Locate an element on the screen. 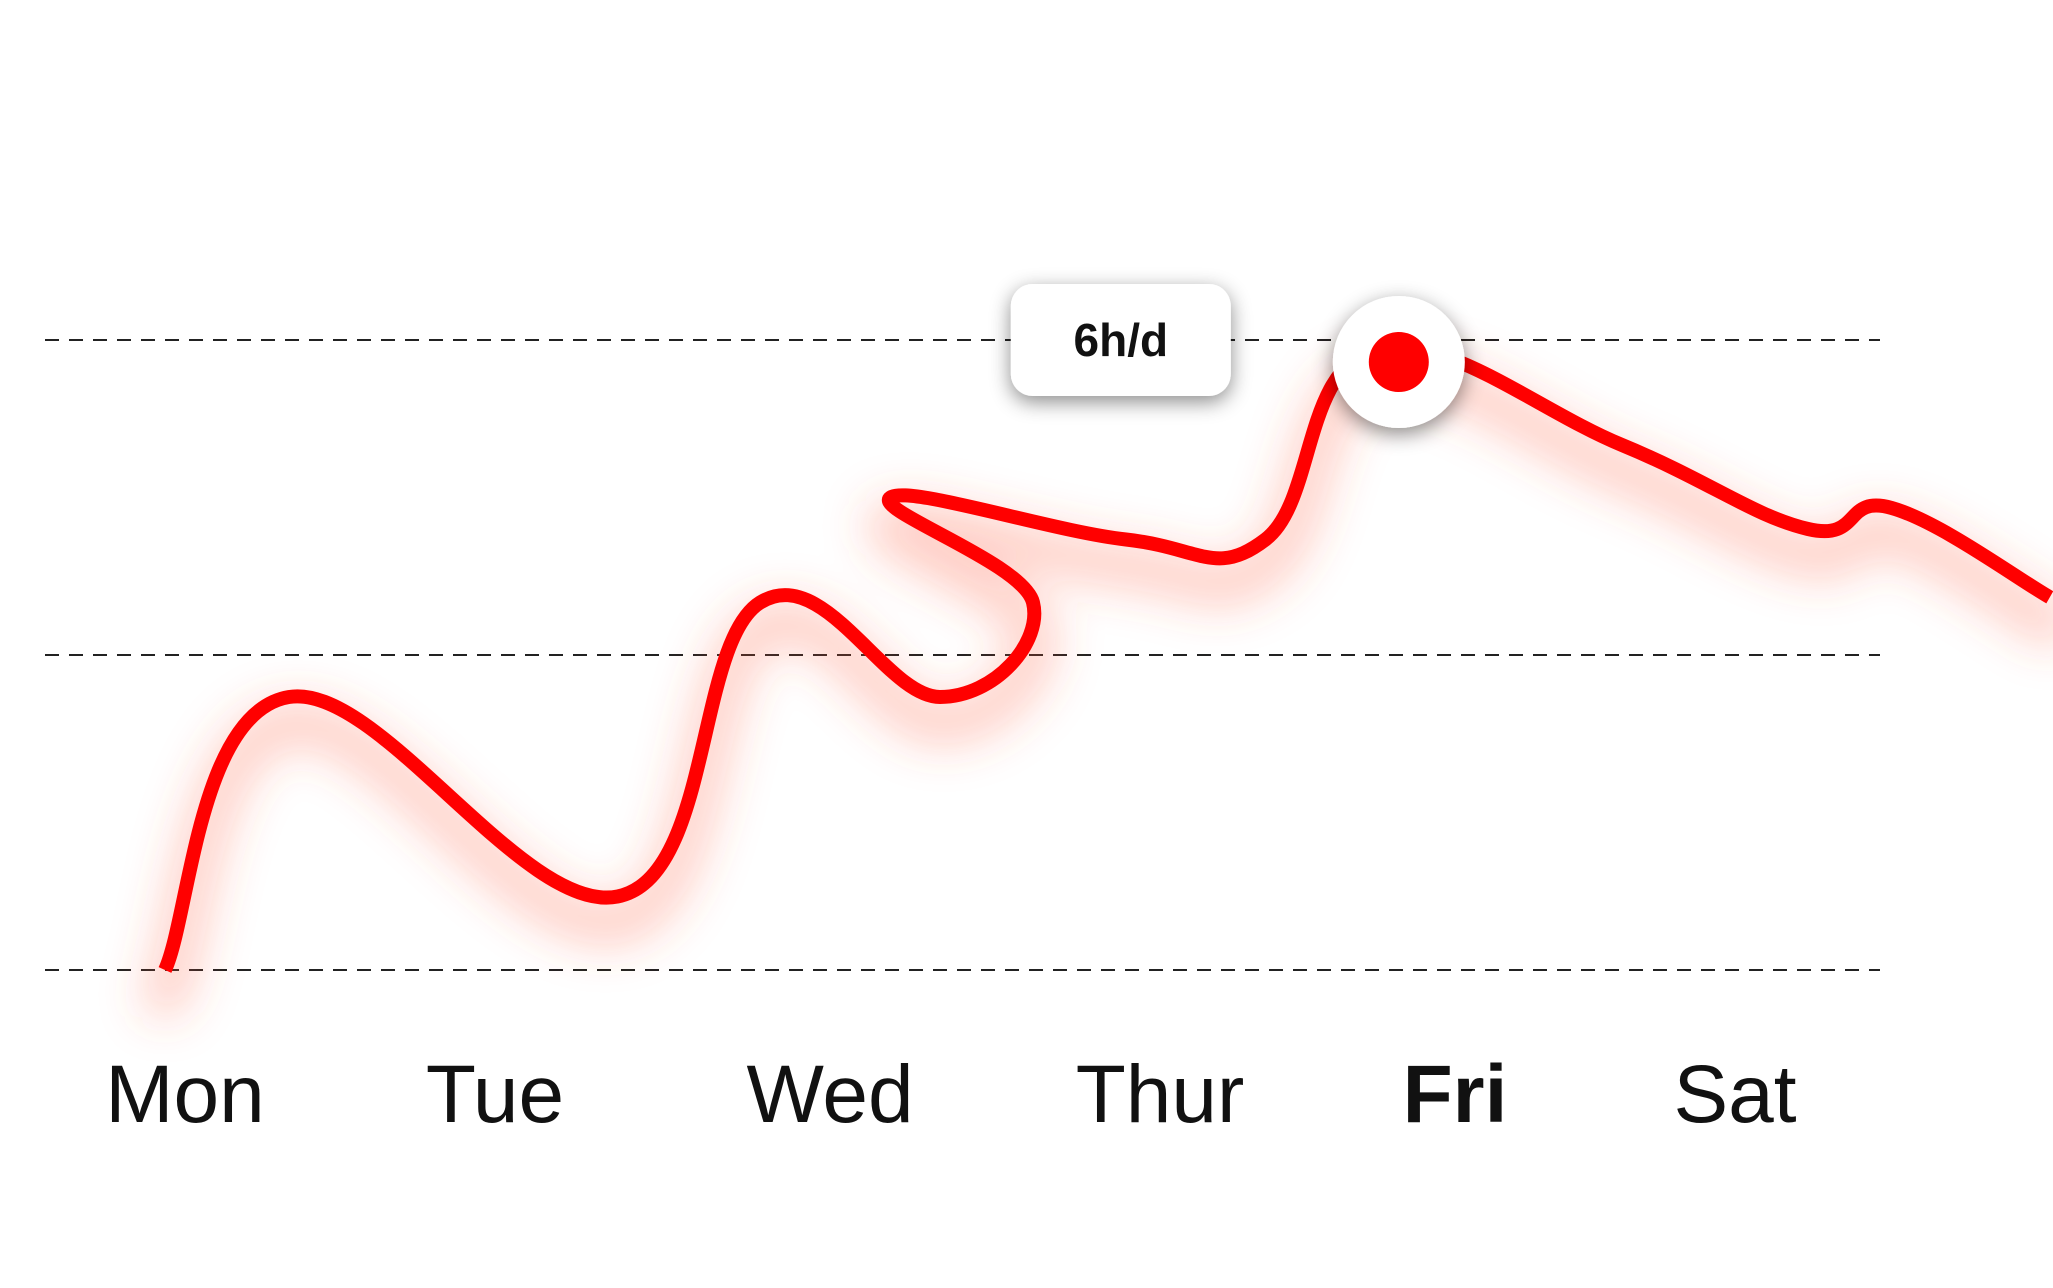  x-tick-tue: Tue is located at coordinates (495, 1094).